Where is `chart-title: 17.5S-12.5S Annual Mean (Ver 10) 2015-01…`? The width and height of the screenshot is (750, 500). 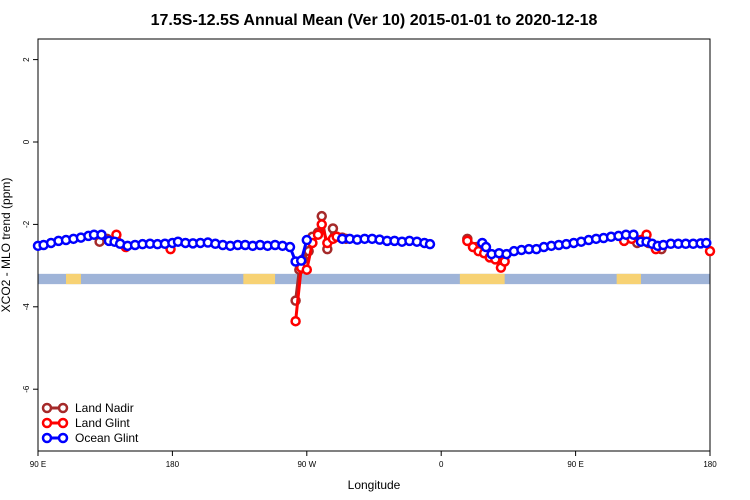 chart-title: 17.5S-12.5S Annual Mean (Ver 10) 2015-01… is located at coordinates (374, 20).